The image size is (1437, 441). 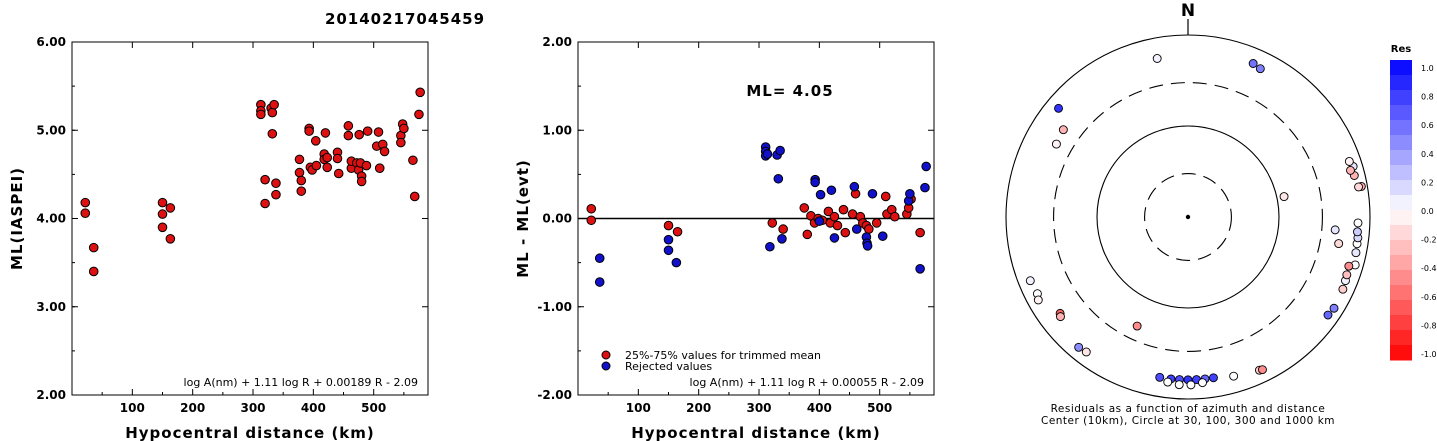 What do you see at coordinates (1429, 240) in the screenshot?
I see `colorbar-label: -0.2` at bounding box center [1429, 240].